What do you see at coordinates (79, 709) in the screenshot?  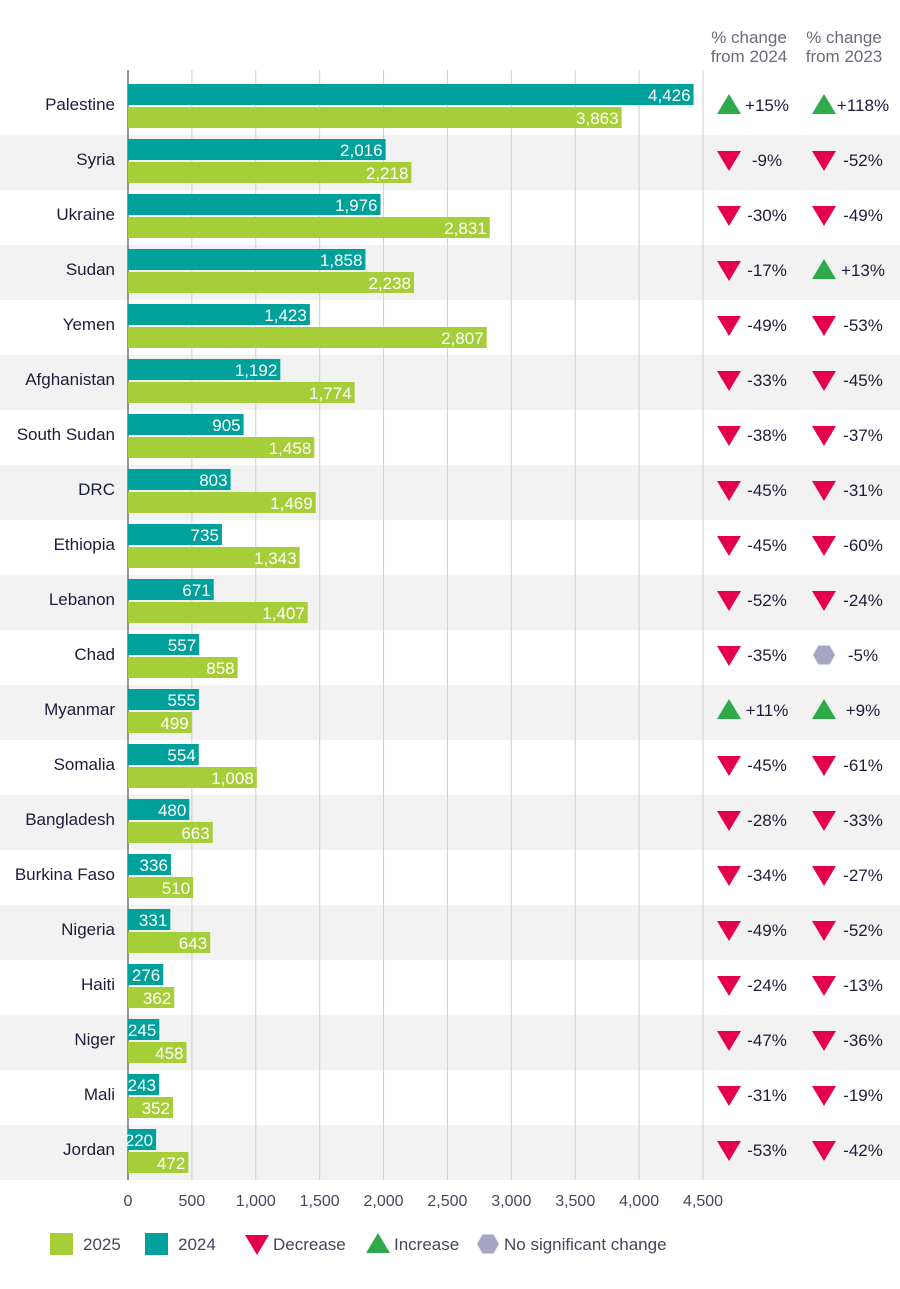 I see `country-label: Myanmar` at bounding box center [79, 709].